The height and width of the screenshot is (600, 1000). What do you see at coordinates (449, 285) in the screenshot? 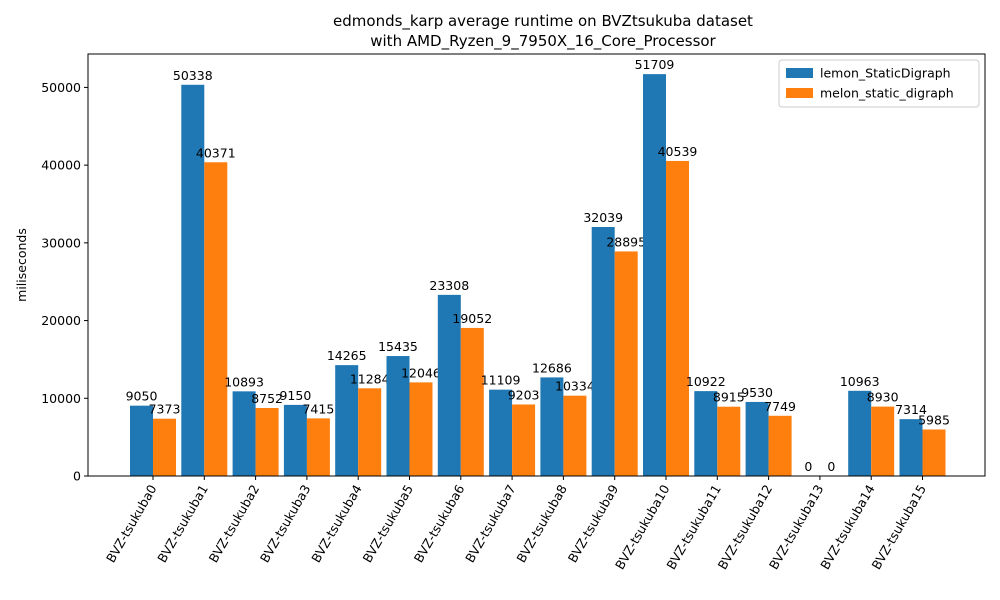
I see `data-label-0-6: 23308` at bounding box center [449, 285].